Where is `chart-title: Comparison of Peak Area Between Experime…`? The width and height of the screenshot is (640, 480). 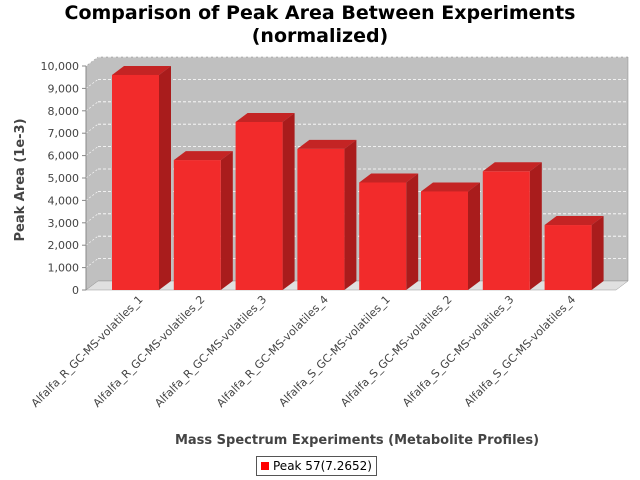
chart-title: Comparison of Peak Area Between Experime… is located at coordinates (320, 25).